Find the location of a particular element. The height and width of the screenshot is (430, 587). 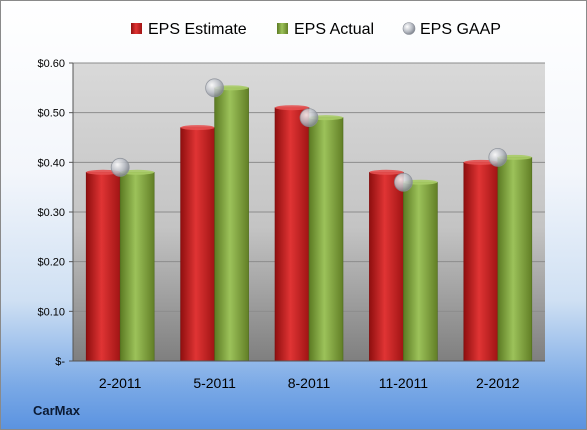

legend-label: EPS Estimate is located at coordinates (197, 29).